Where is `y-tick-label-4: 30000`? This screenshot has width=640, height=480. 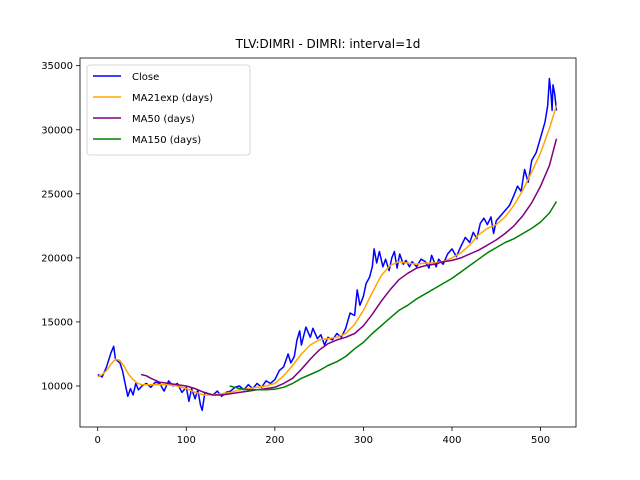
y-tick-label-4: 30000 is located at coordinates (57, 130).